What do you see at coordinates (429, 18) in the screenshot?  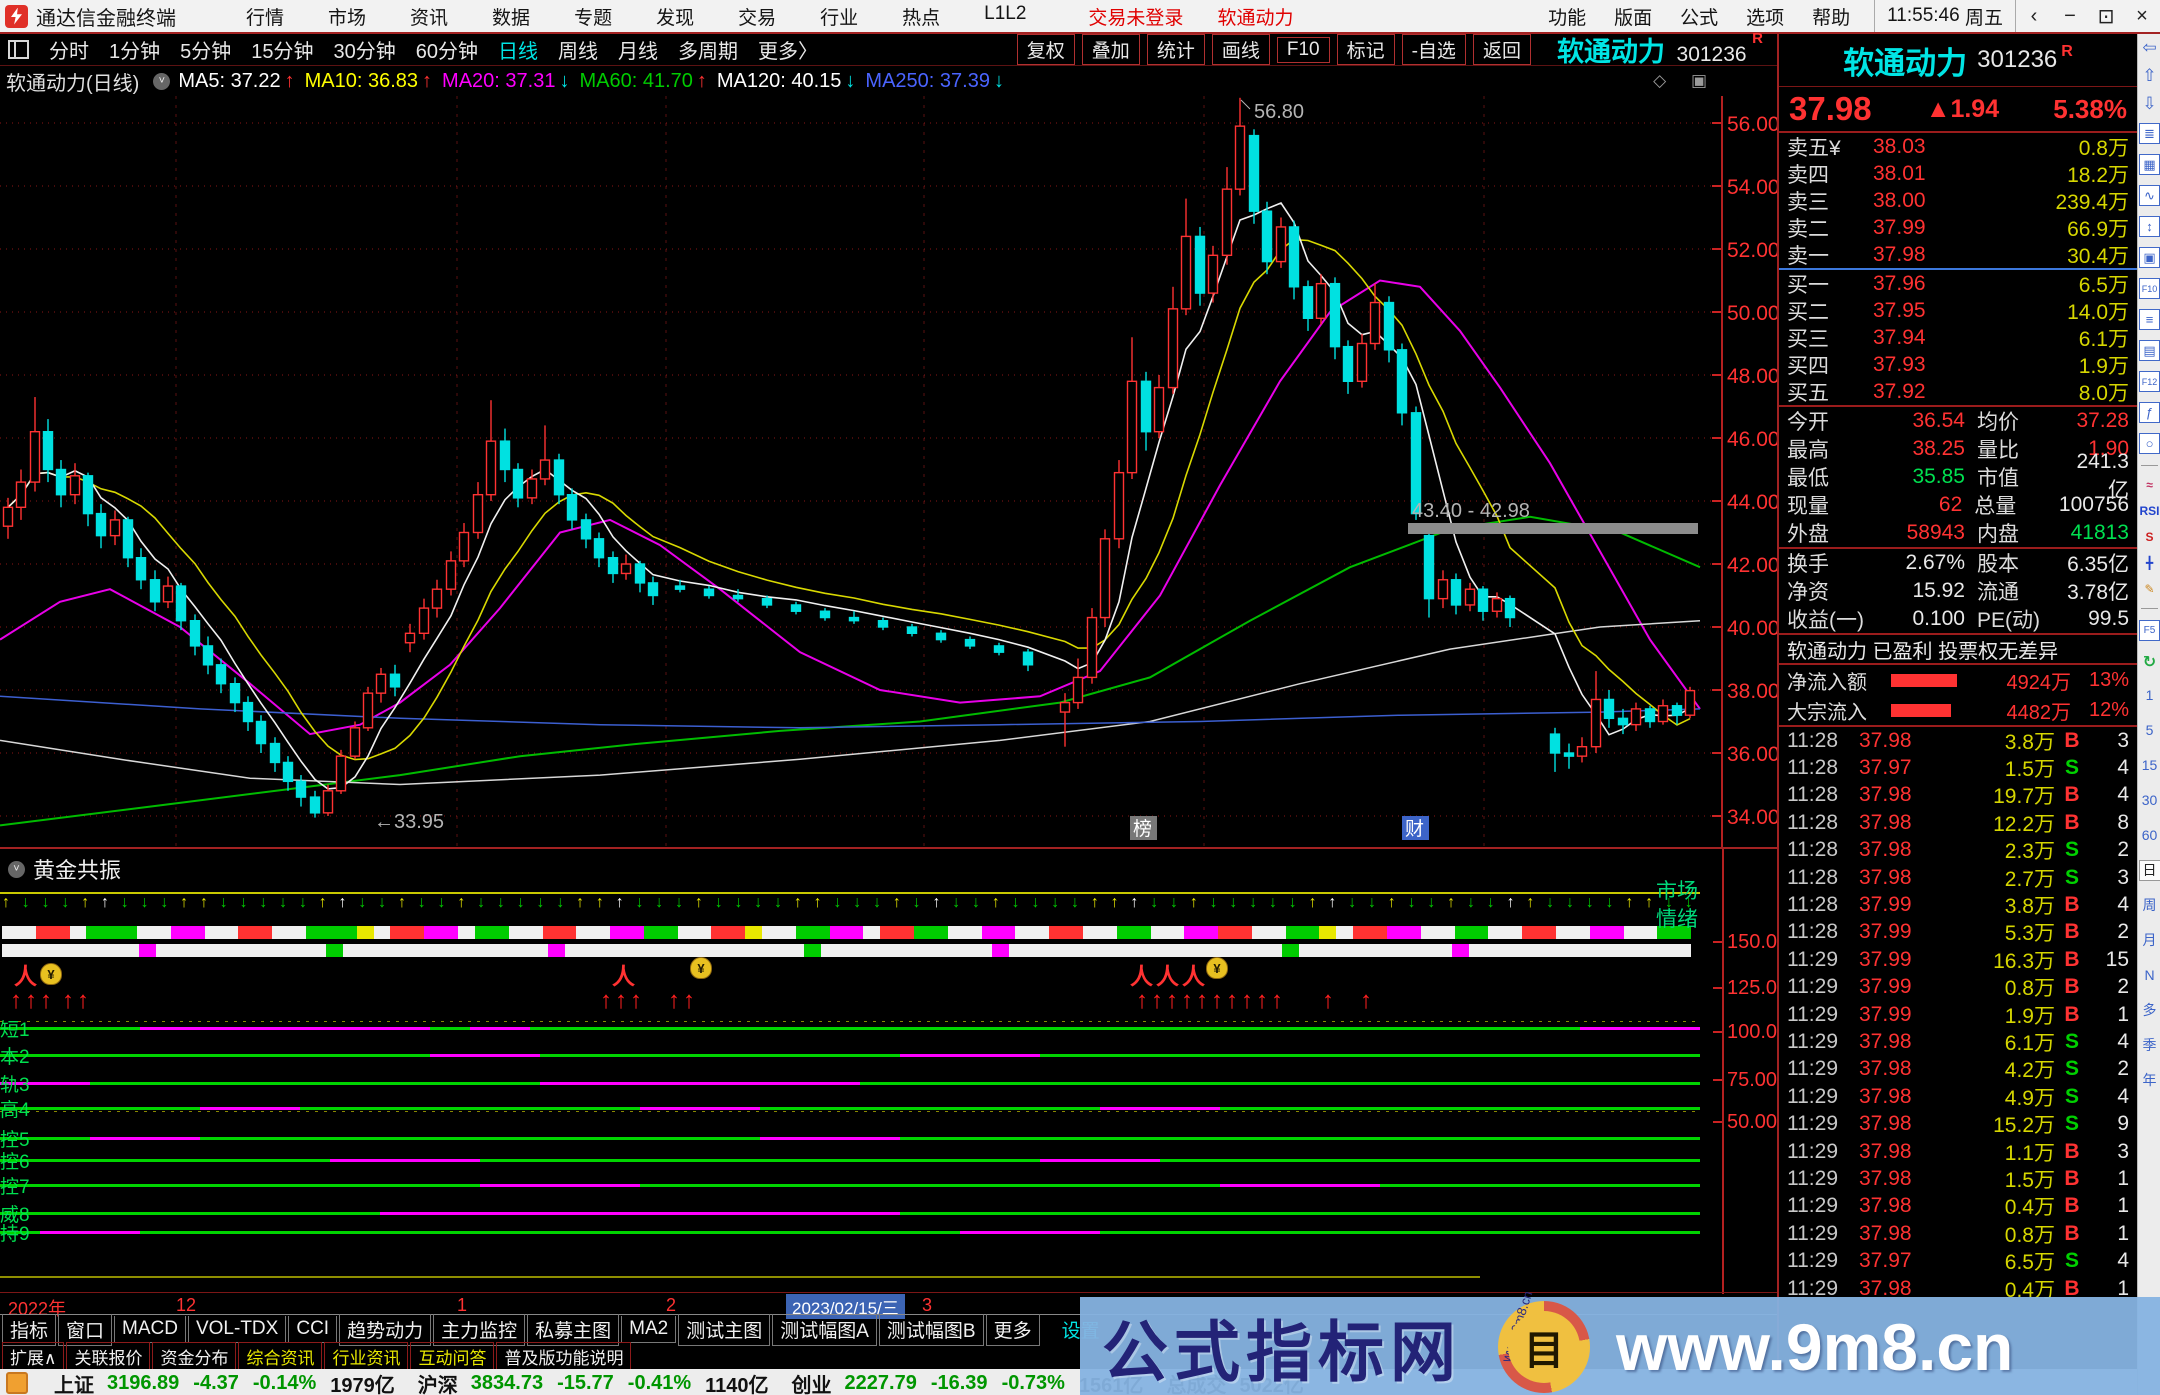 I see `menu-item-资讯: 资讯` at bounding box center [429, 18].